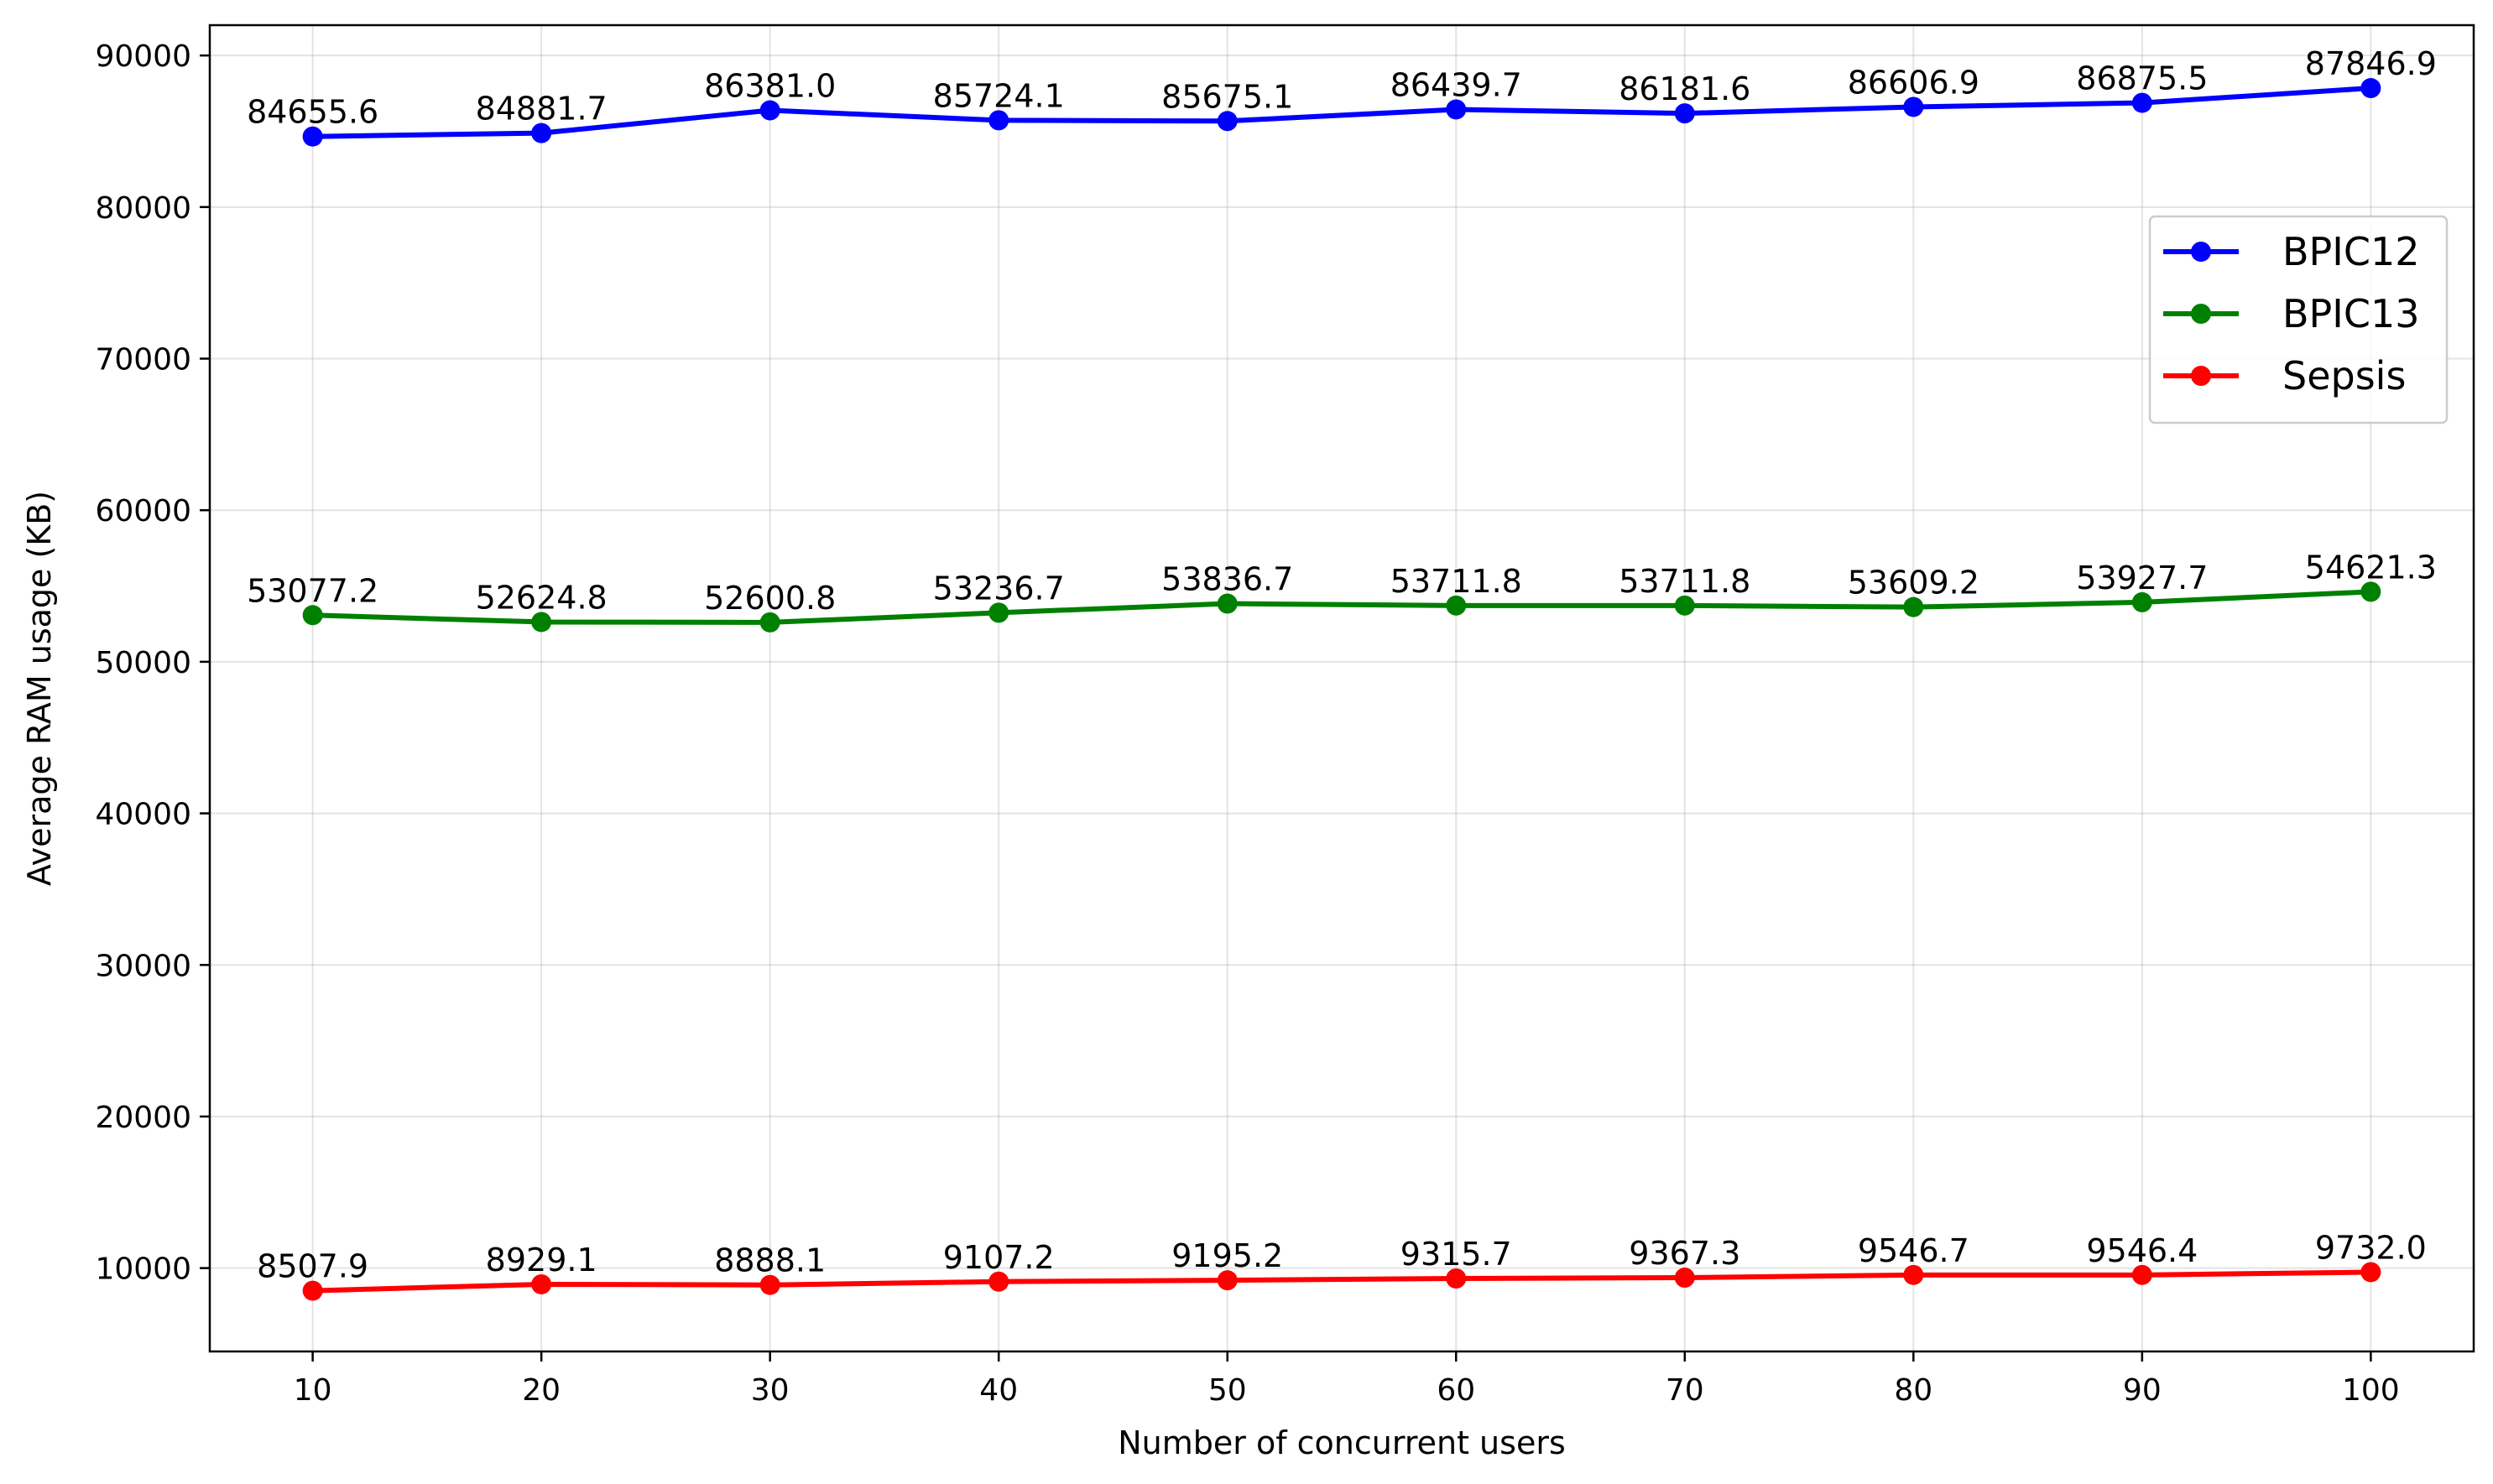 The width and height of the screenshot is (2493, 1484). I want to click on data-label-sepsis: 9367.3, so click(1684, 1253).